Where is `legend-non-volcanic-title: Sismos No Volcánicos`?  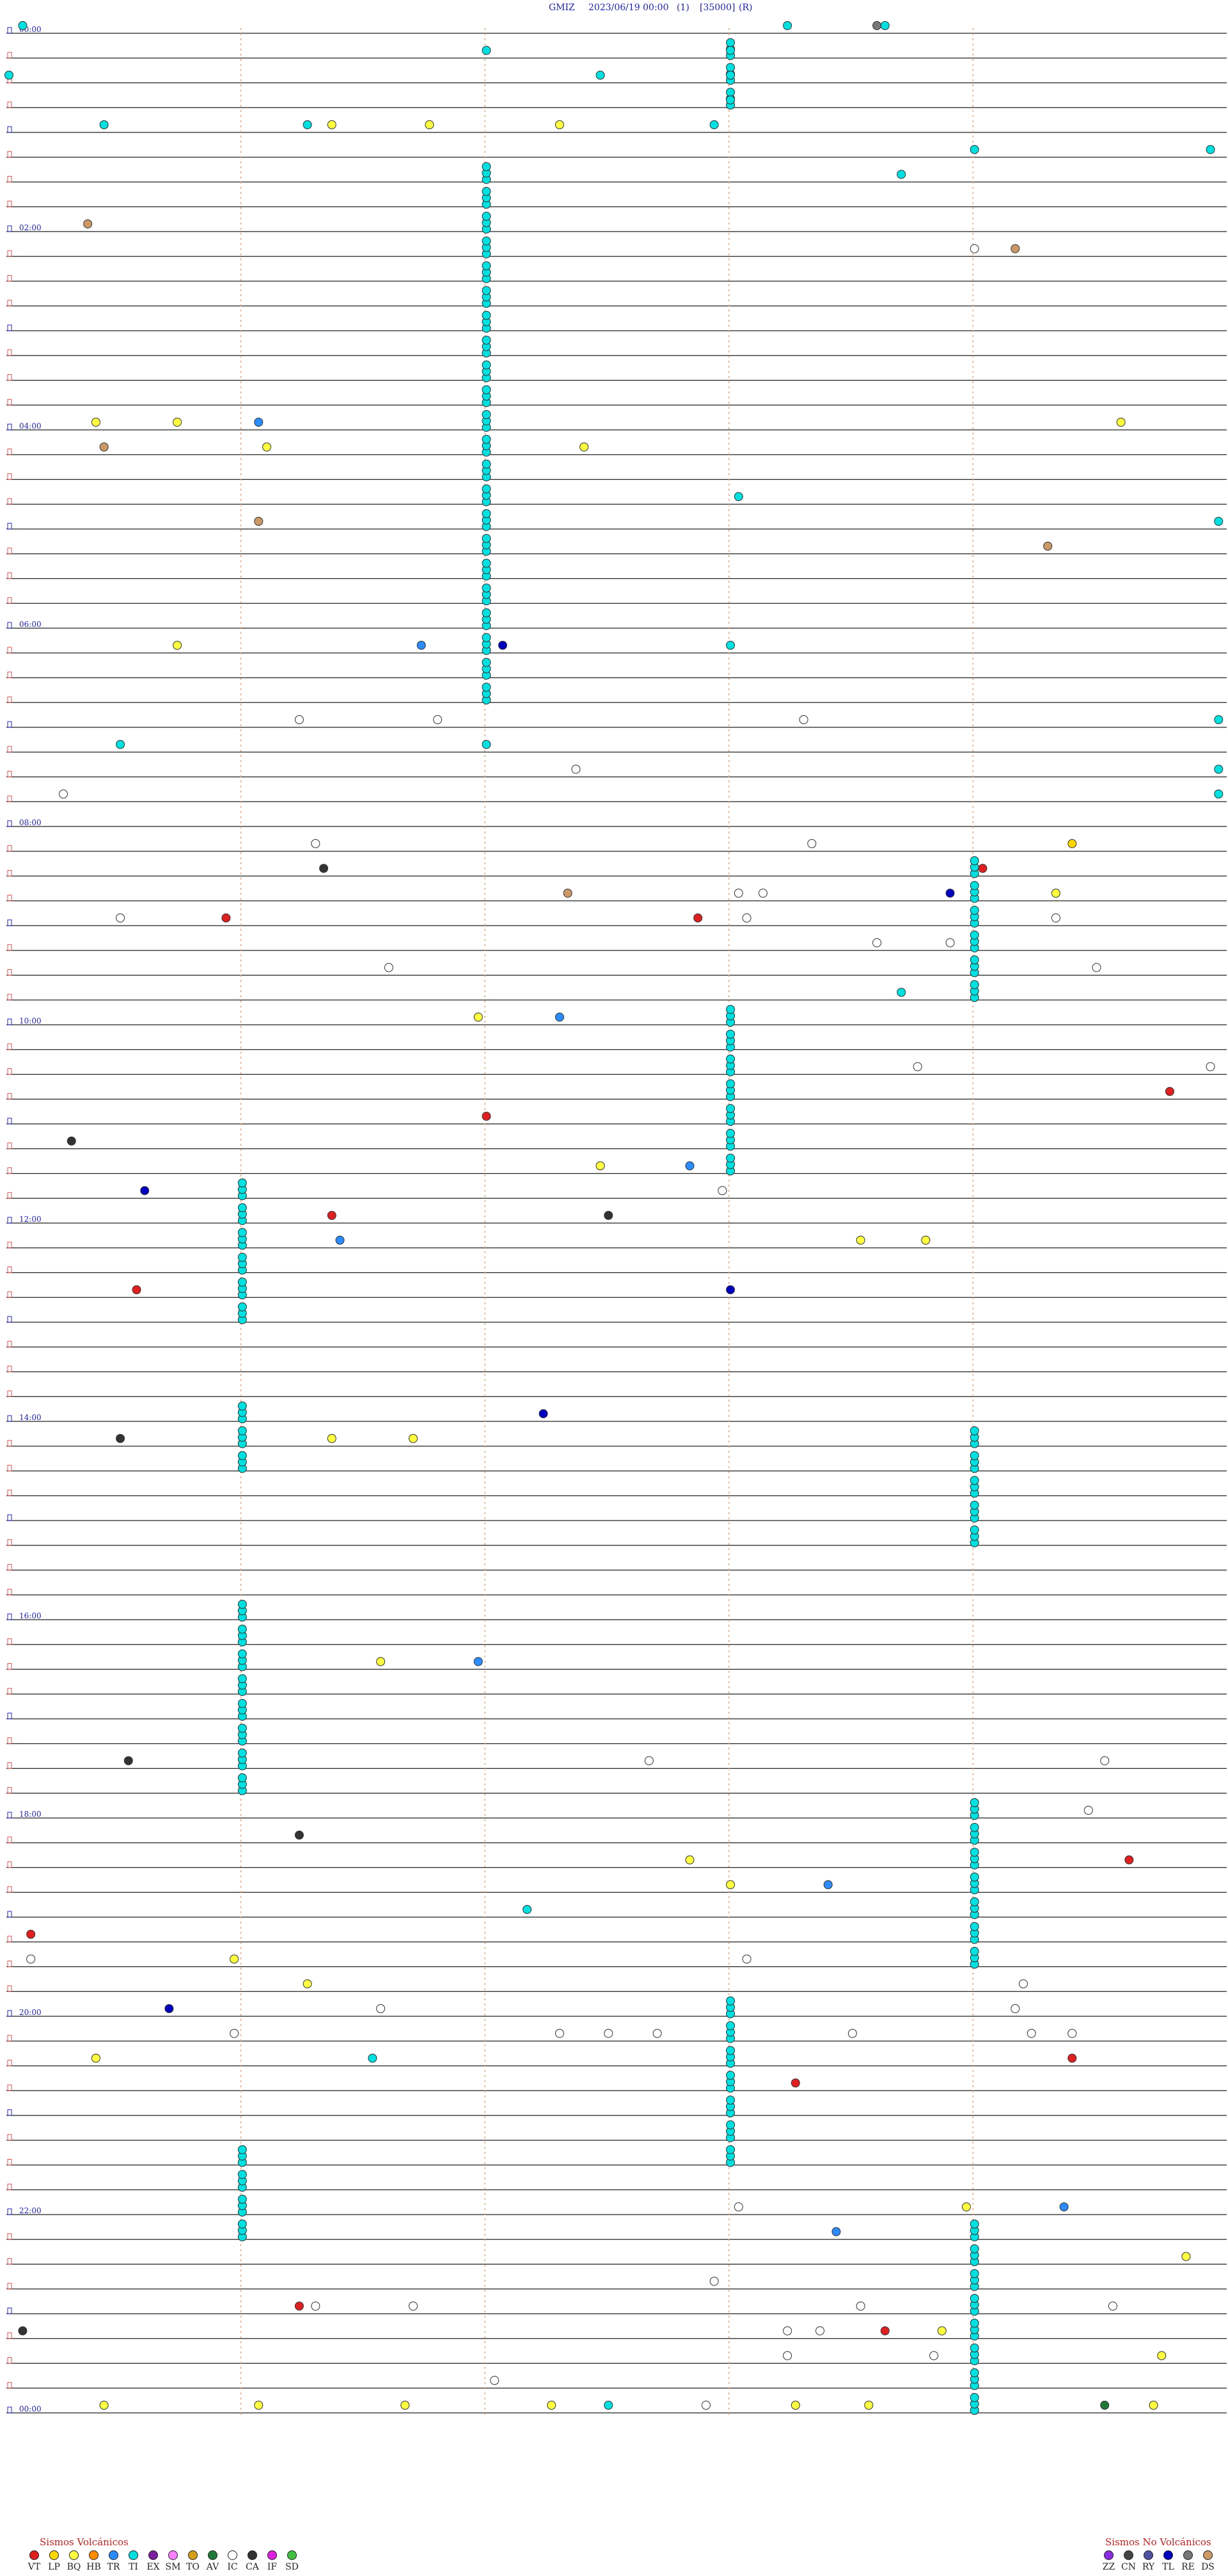 legend-non-volcanic-title: Sismos No Volcánicos is located at coordinates (1158, 2542).